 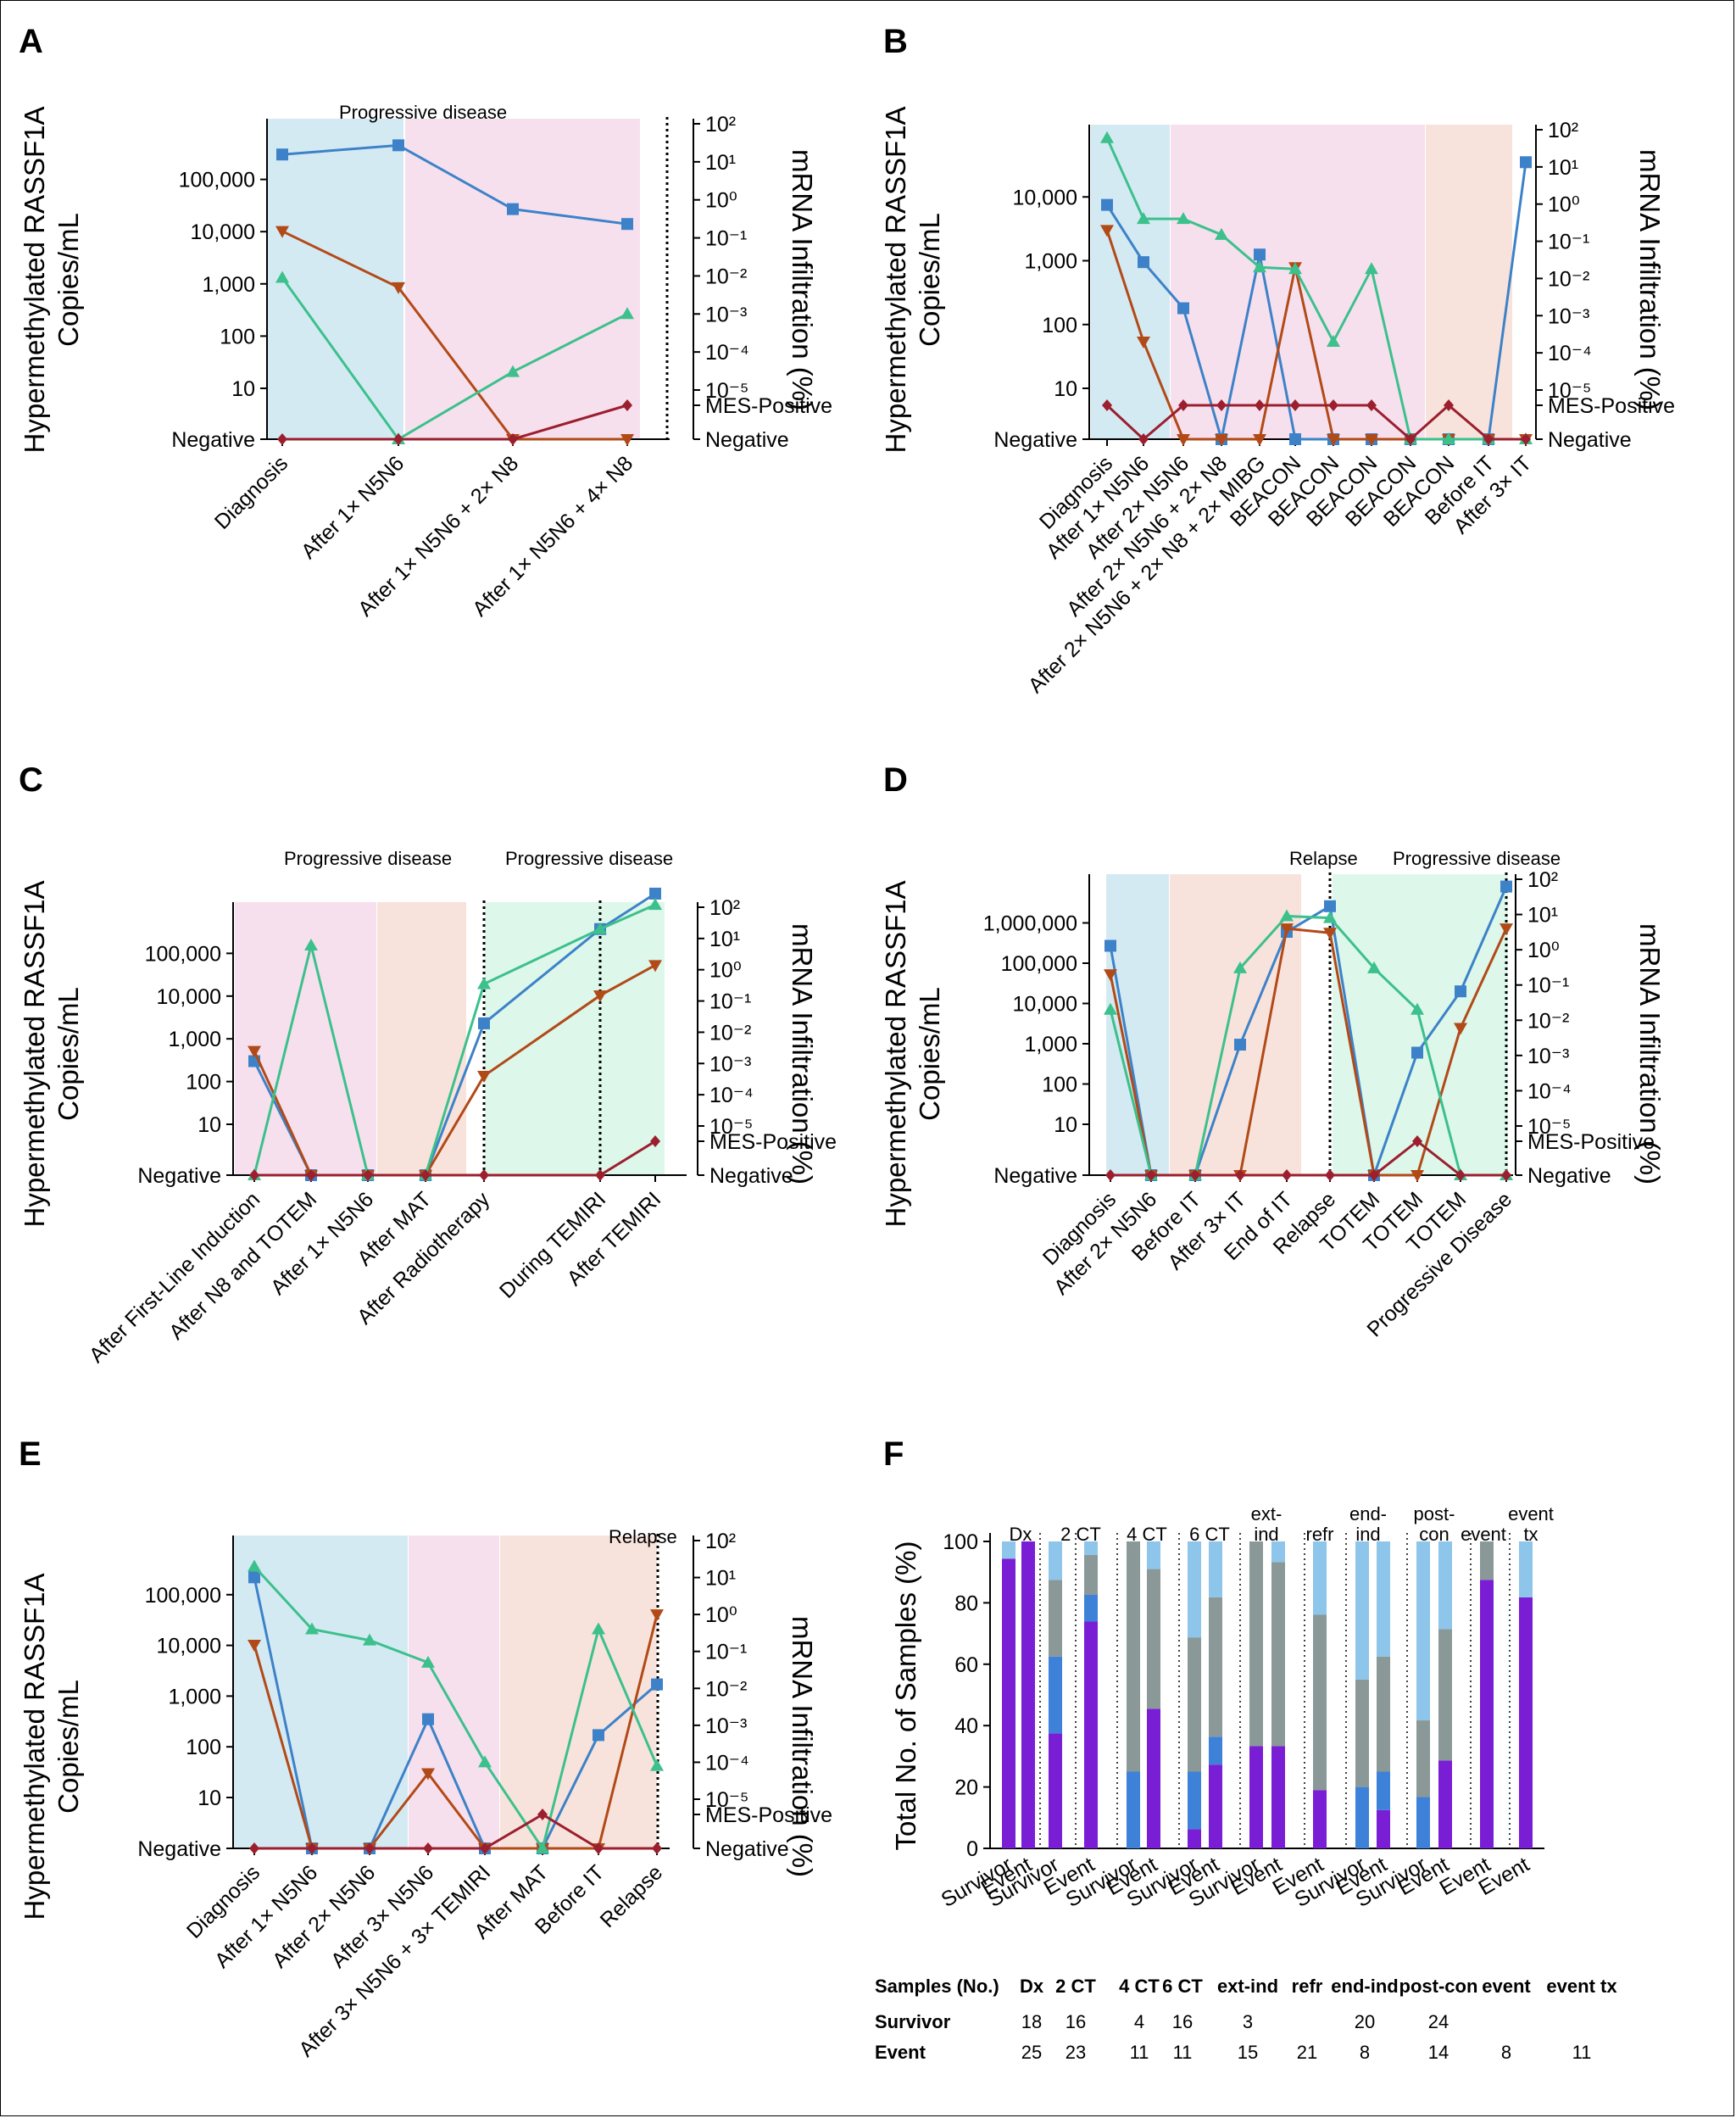 I want to click on right-tick-label: 10⁻², so click(x=726, y=1689).